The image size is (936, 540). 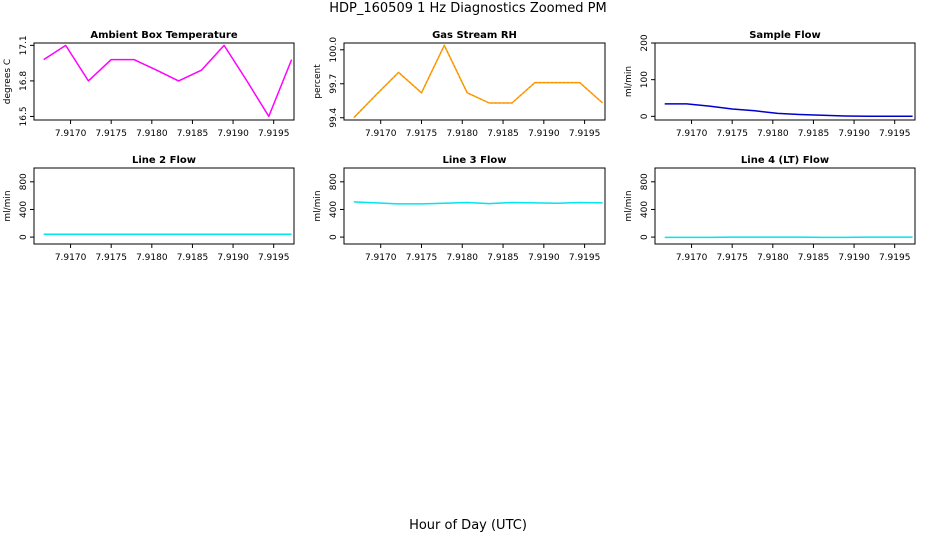 What do you see at coordinates (814, 258) in the screenshot?
I see `panel-6-xtick-label: 7.9185` at bounding box center [814, 258].